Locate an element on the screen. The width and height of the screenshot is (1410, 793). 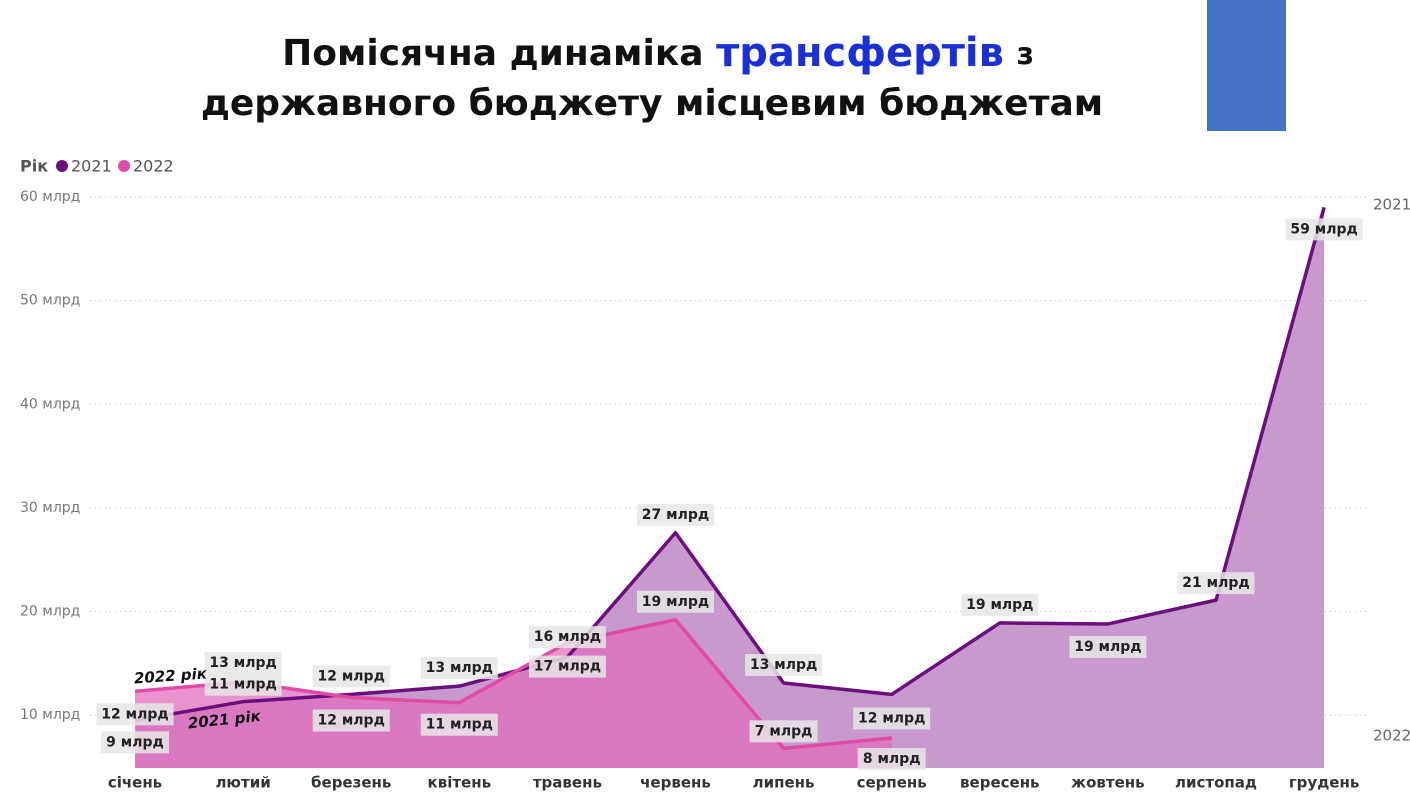
data-label: 9 млрд is located at coordinates (135, 742).